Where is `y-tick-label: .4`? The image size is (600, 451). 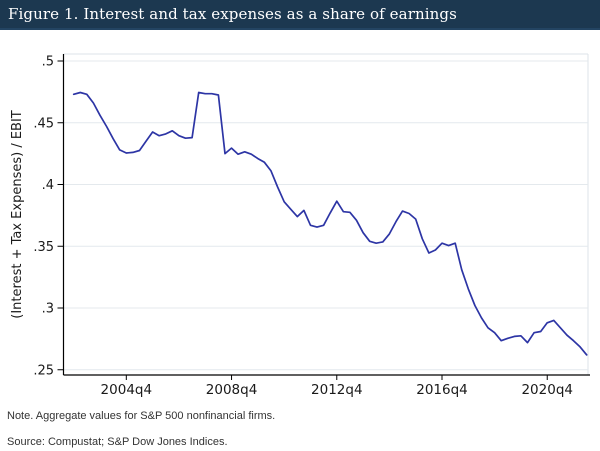 y-tick-label: .4 is located at coordinates (48, 185).